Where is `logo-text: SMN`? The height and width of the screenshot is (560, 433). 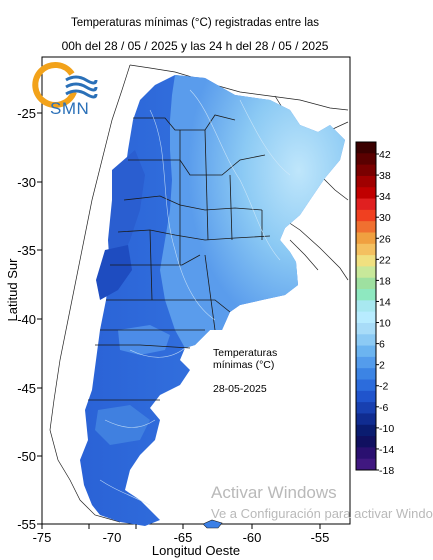 logo-text: SMN is located at coordinates (70, 108).